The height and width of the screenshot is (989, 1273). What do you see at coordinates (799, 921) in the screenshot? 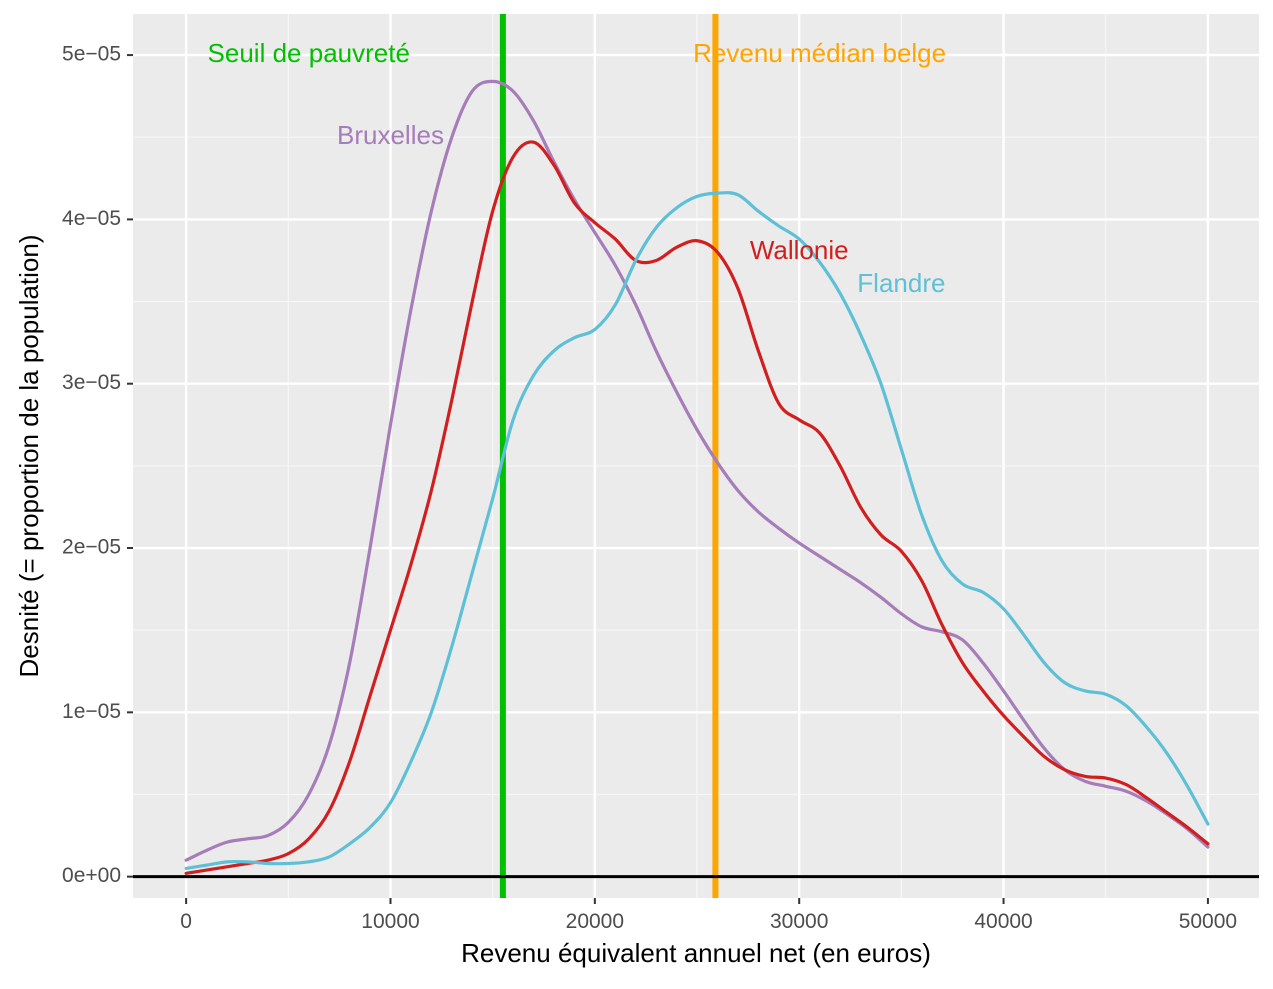
I see `x-tick-label: 30000` at bounding box center [799, 921].